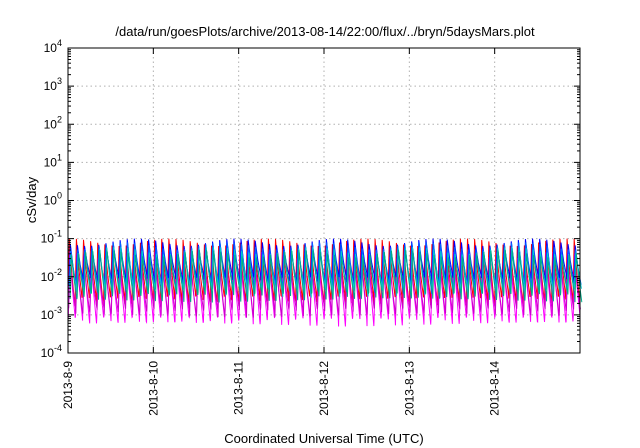 Image resolution: width=640 pixels, height=448 pixels. I want to click on y-tick-label: 10², so click(53, 122).